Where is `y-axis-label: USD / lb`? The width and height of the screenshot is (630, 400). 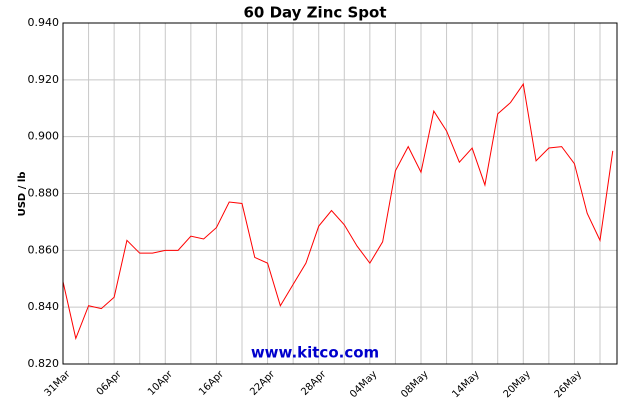
y-axis-label: USD / lb is located at coordinates (22, 194).